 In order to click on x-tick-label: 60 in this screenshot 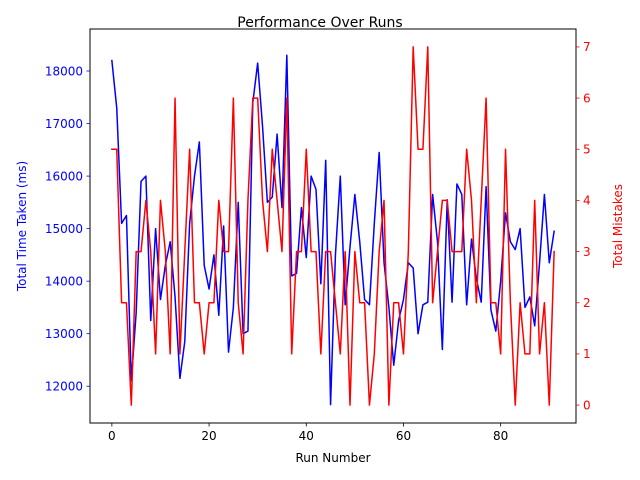, I will do `click(403, 436)`.